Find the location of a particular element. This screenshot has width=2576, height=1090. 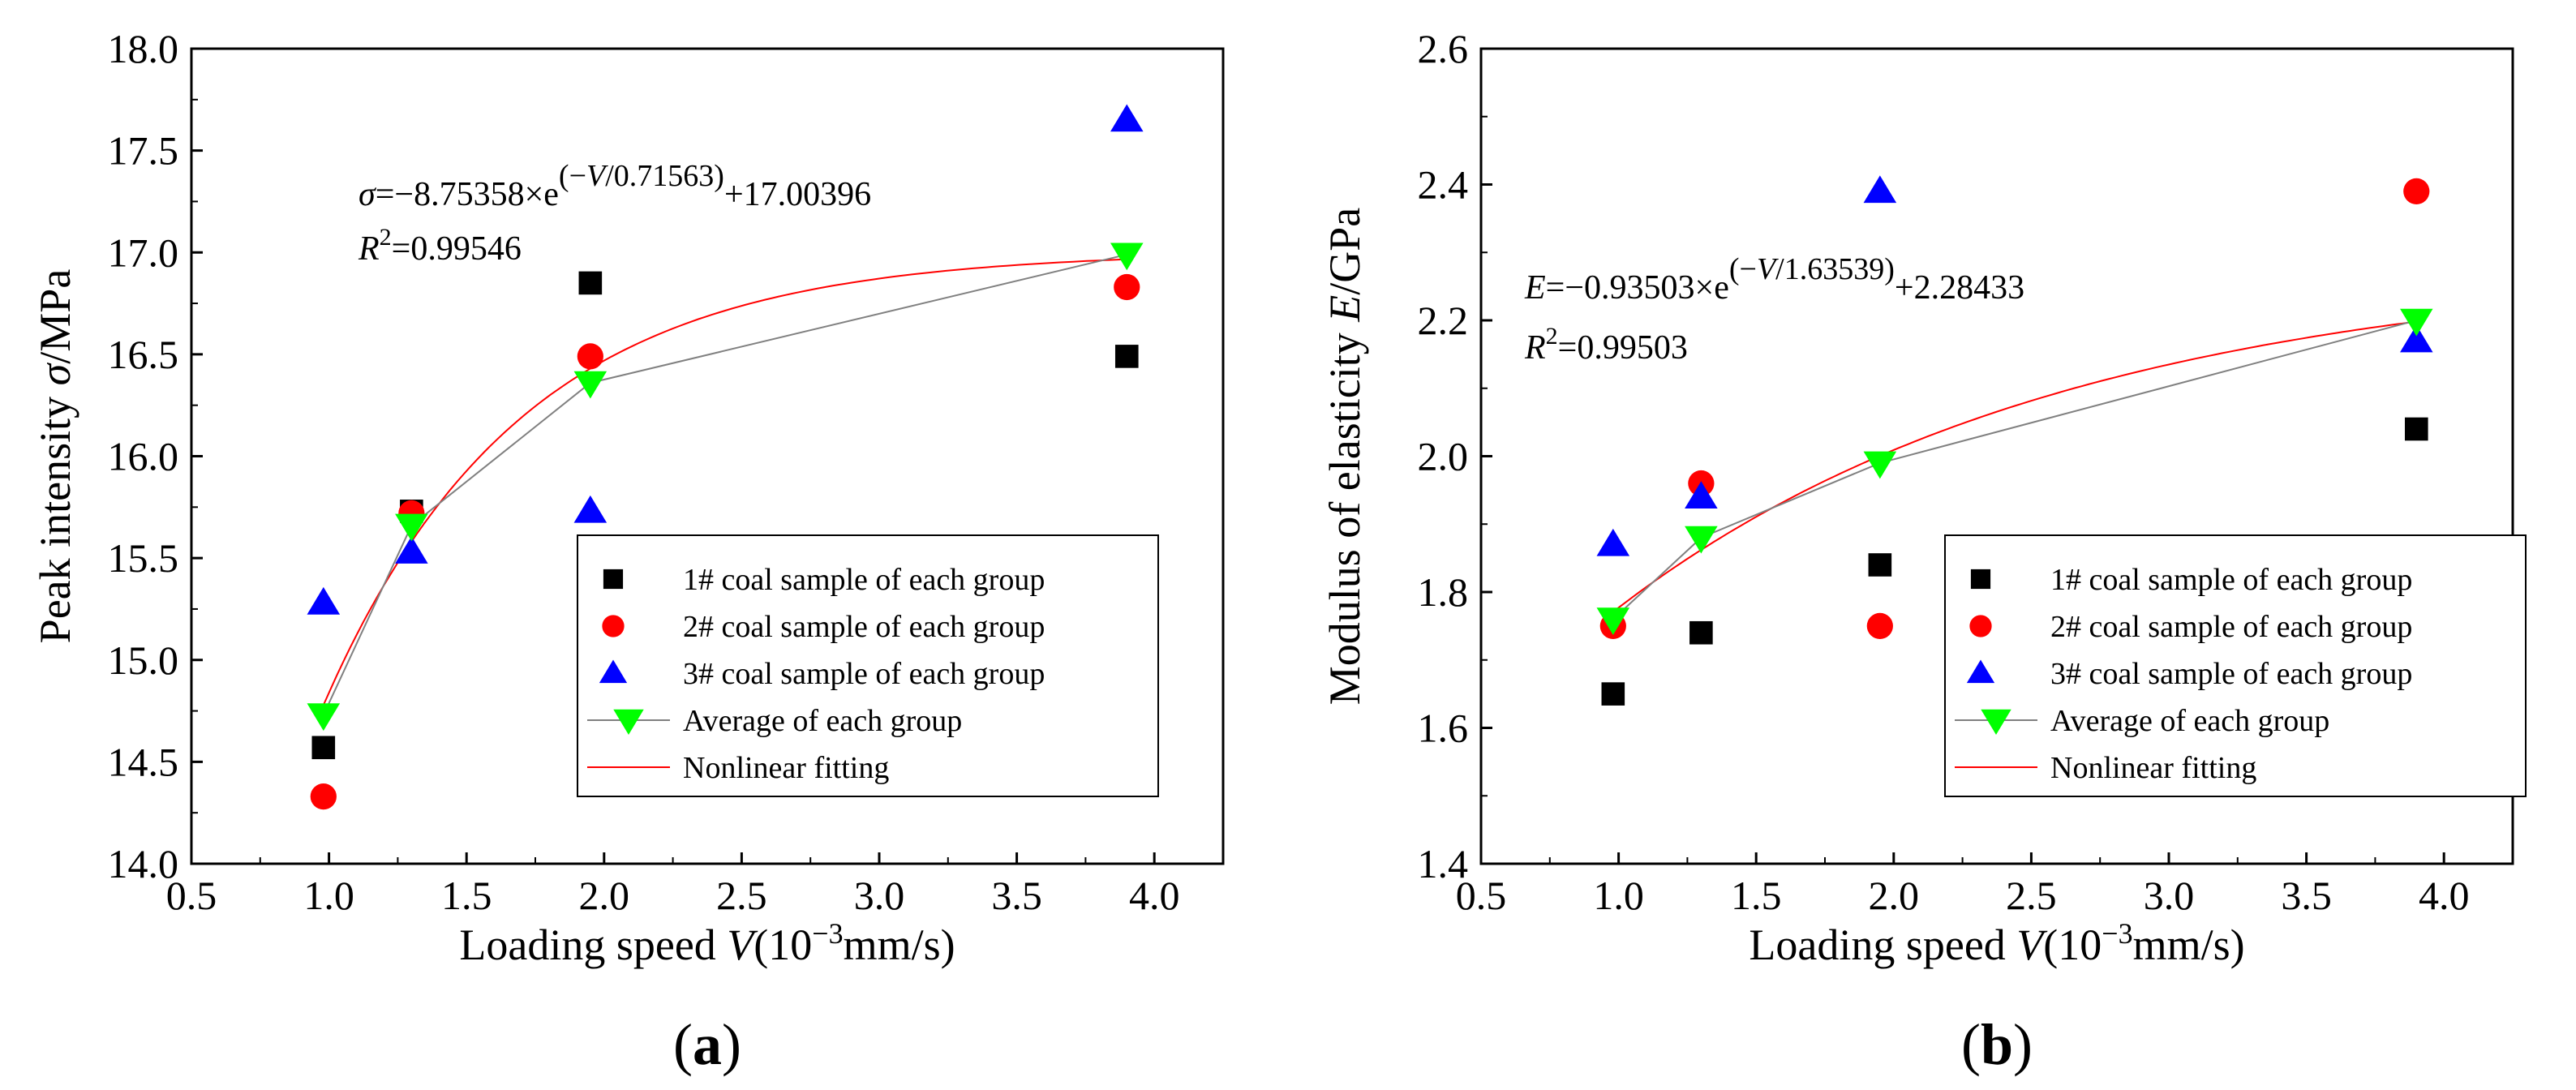

equation-exponent: /1.63539) is located at coordinates (1835, 269).